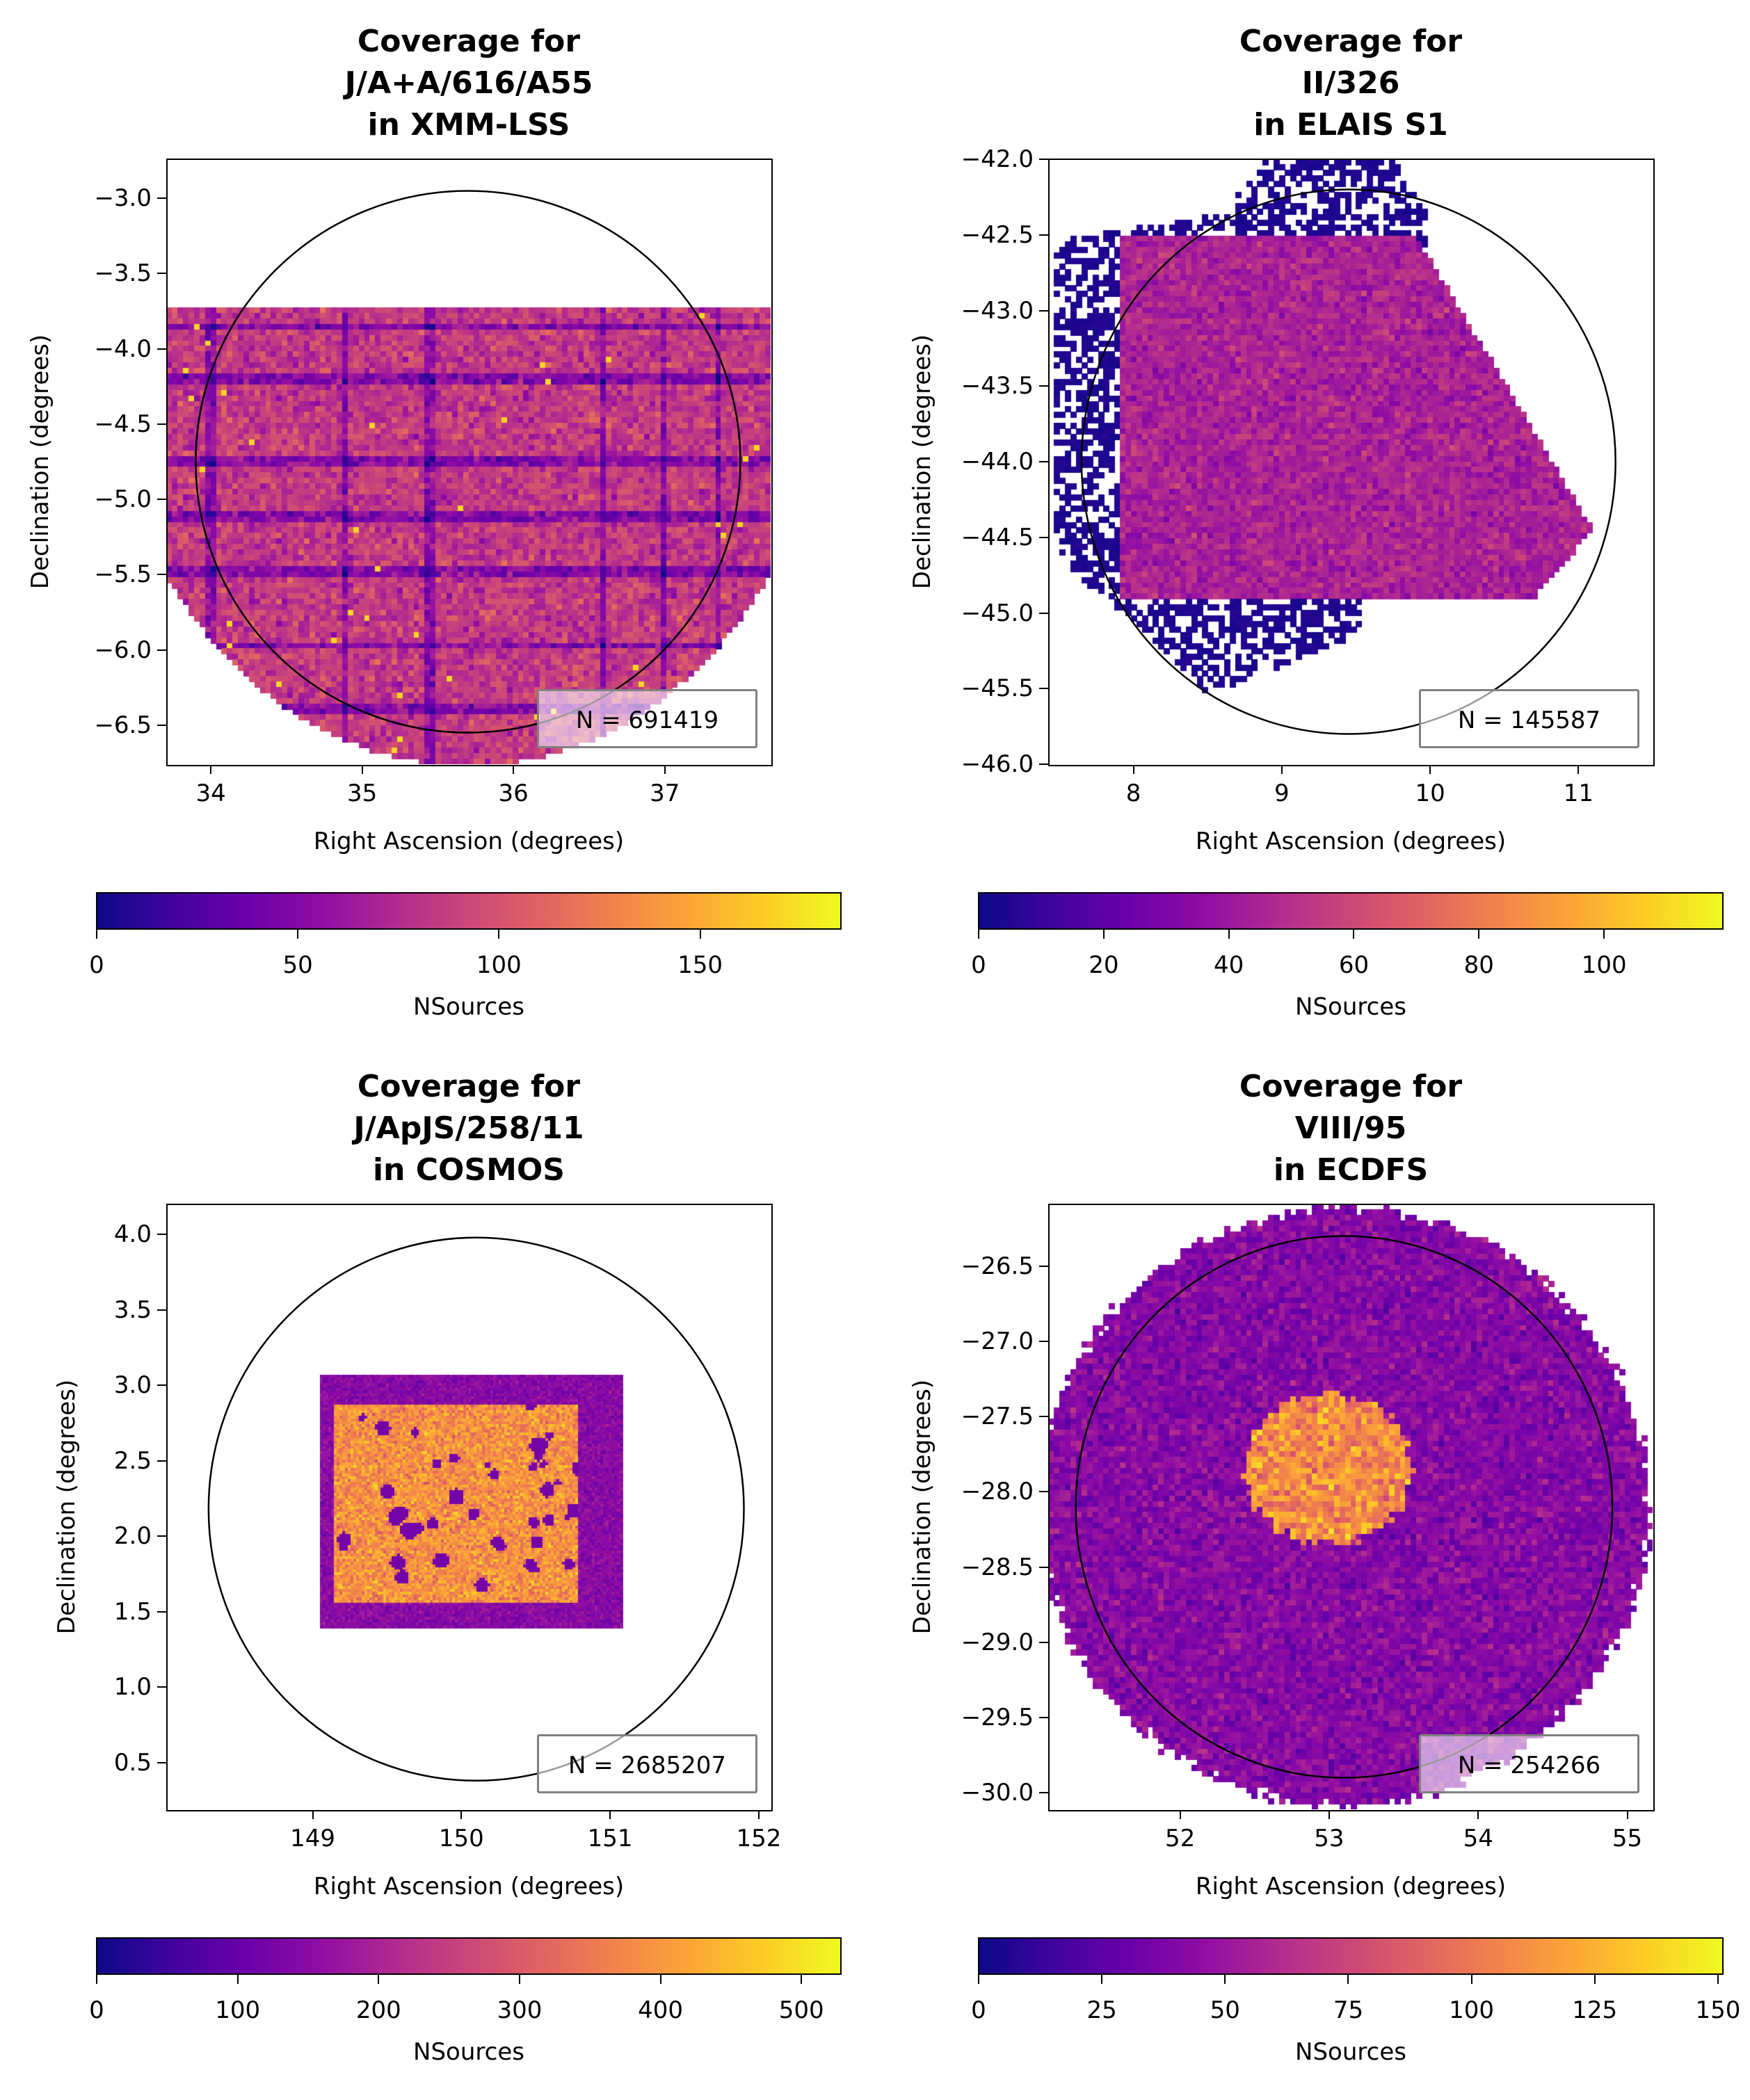 The height and width of the screenshot is (2100, 1750). Describe the element at coordinates (1478, 965) in the screenshot. I see `colorbar-tick-label: 80` at that location.